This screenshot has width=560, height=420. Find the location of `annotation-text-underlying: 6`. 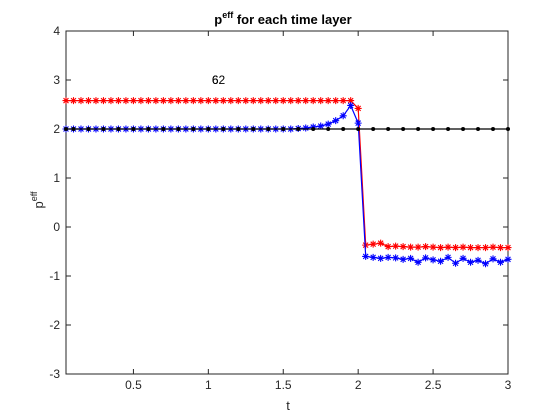

annotation-text-underlying: 6 is located at coordinates (215, 80).